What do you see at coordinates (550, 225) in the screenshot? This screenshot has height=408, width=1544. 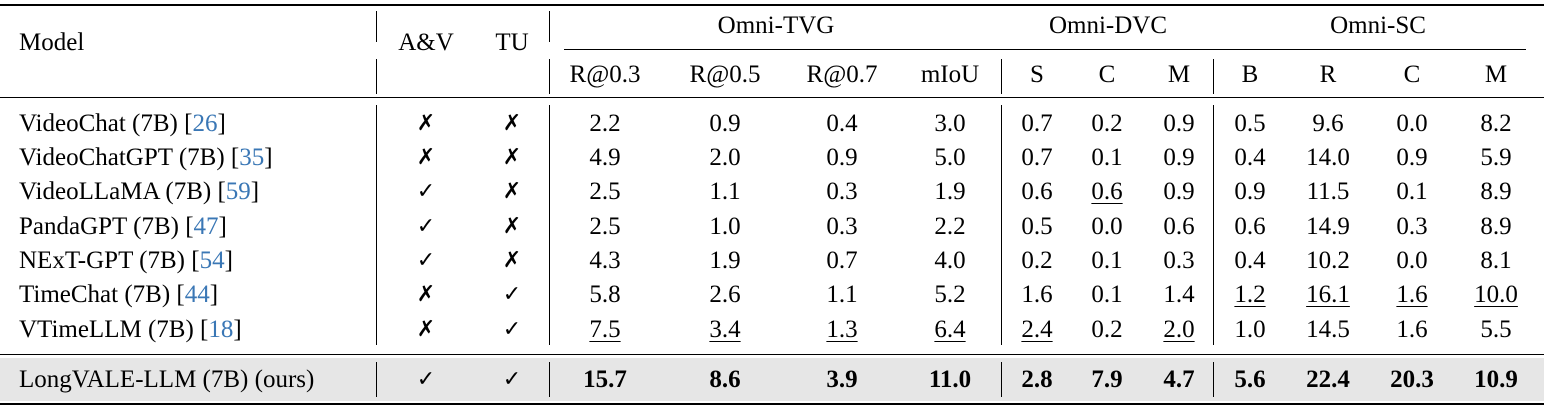 I see `vrule-tu` at bounding box center [550, 225].